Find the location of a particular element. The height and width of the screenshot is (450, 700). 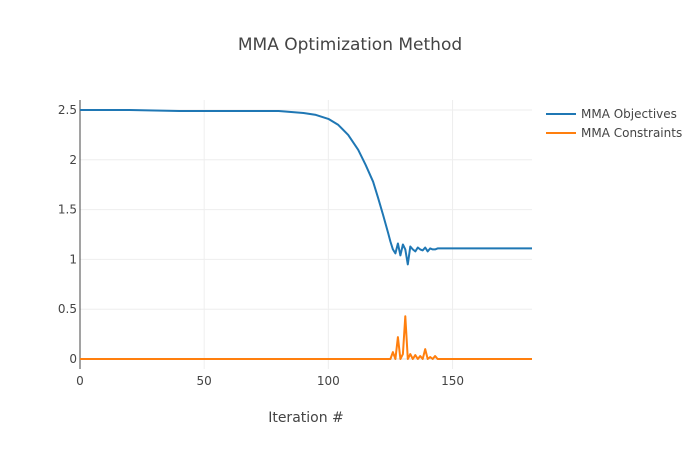

legend-item-objectives: MMA Objectives is located at coordinates (611, 114).